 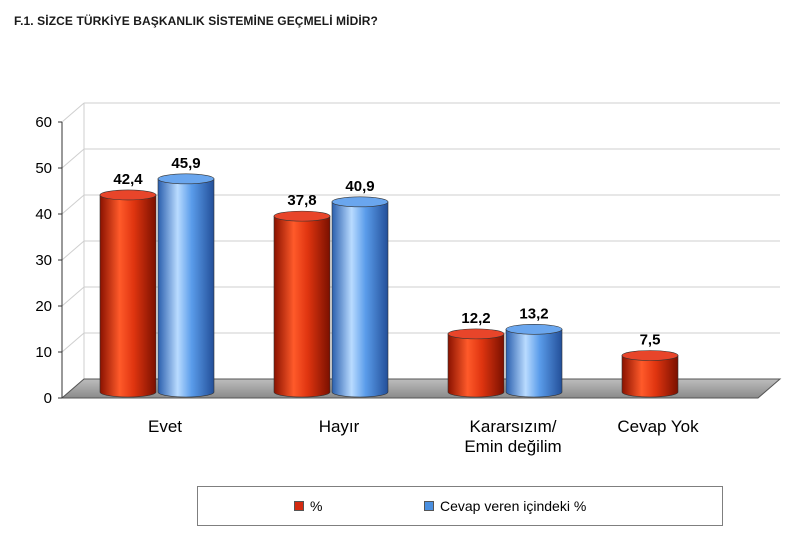 I want to click on y-axis: 0 10 20 30 40 50 60, so click(x=49, y=260).